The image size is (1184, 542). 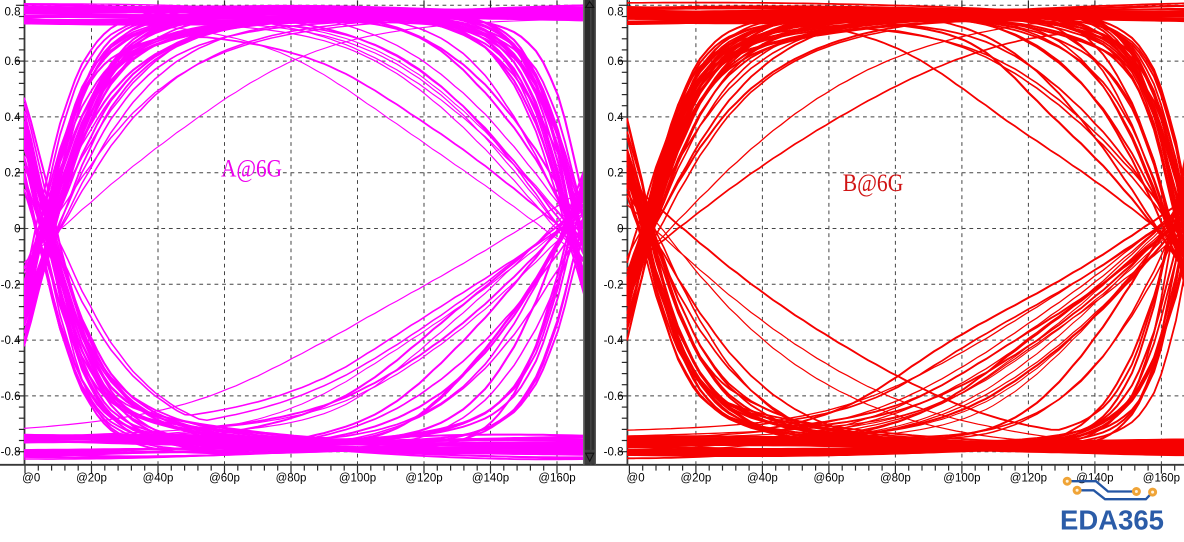 What do you see at coordinates (251, 169) in the screenshot?
I see `svg-text: A@6G` at bounding box center [251, 169].